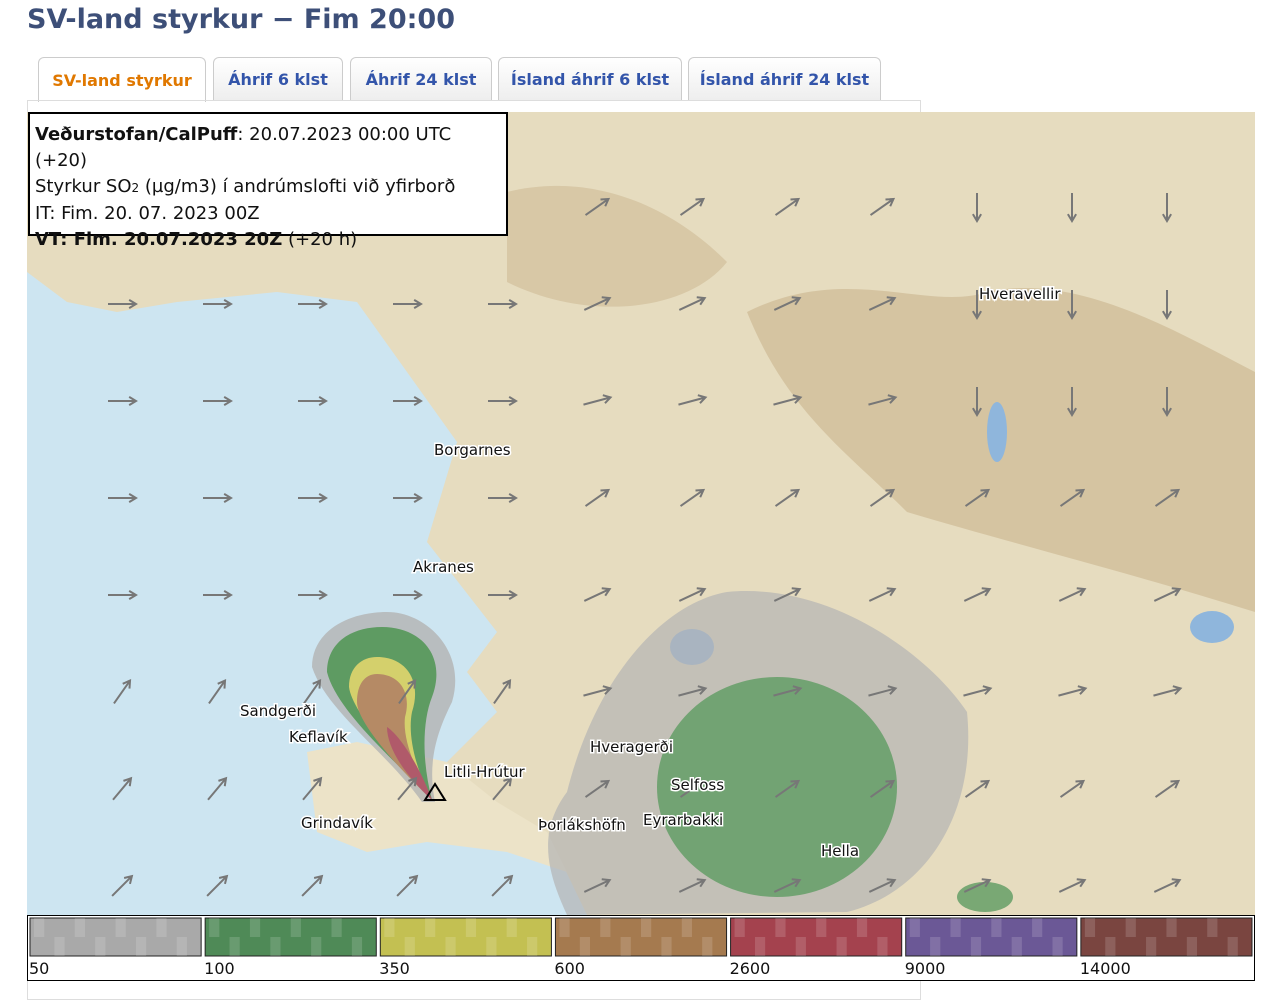 The height and width of the screenshot is (1000, 1282). What do you see at coordinates (784, 78) in the screenshot?
I see `tab: Ísland áhrif 24 klst` at bounding box center [784, 78].